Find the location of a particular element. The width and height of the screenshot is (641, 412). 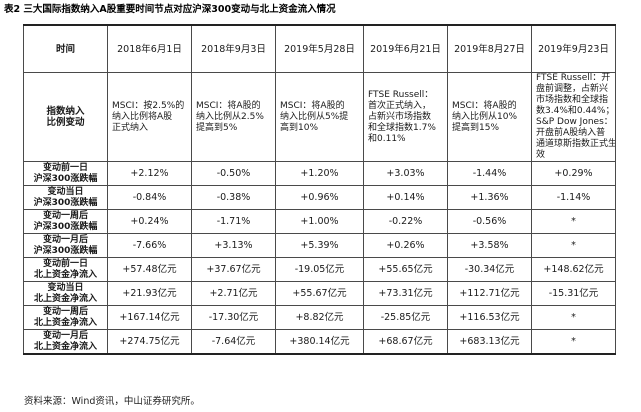

value-cell: +73.31亿元 is located at coordinates (405, 293).